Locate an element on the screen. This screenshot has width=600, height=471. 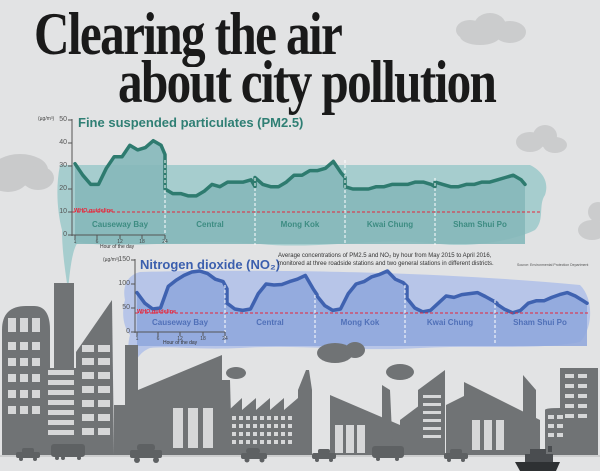
pm-x-axis-label: Hour of the day is located at coordinates (117, 247).